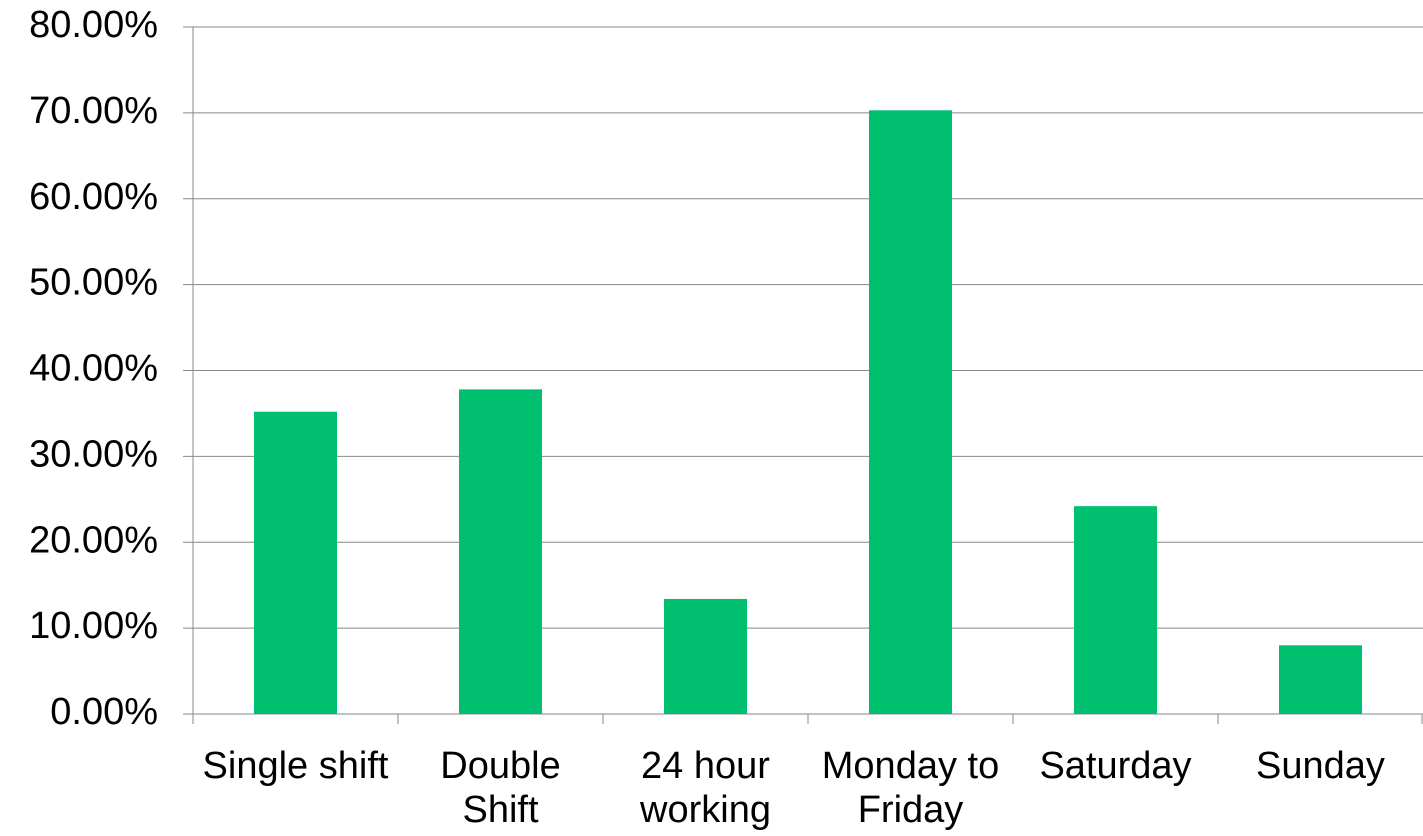  I want to click on x-tick-label: Monday to Friday, so click(910, 788).